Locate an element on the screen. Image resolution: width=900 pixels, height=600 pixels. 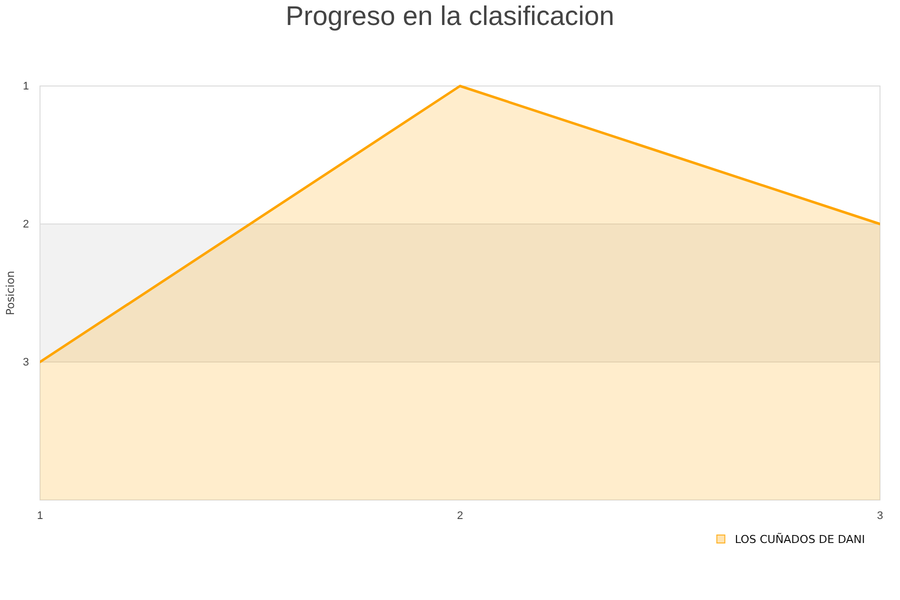
chart-title: Progreso en la clasificacion is located at coordinates (450, 16).